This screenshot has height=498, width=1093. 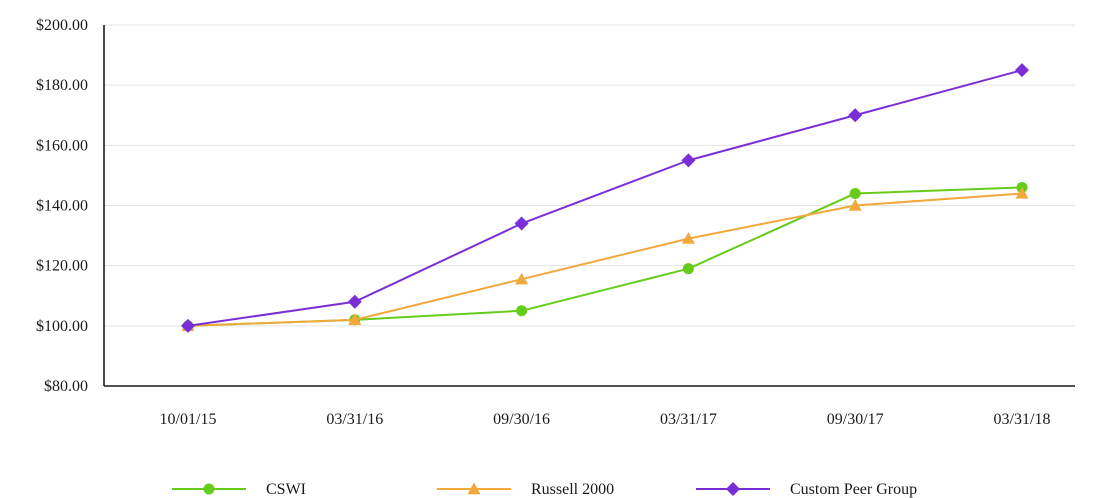 I want to click on legend-label: Custom Peer Group, so click(x=853, y=489).